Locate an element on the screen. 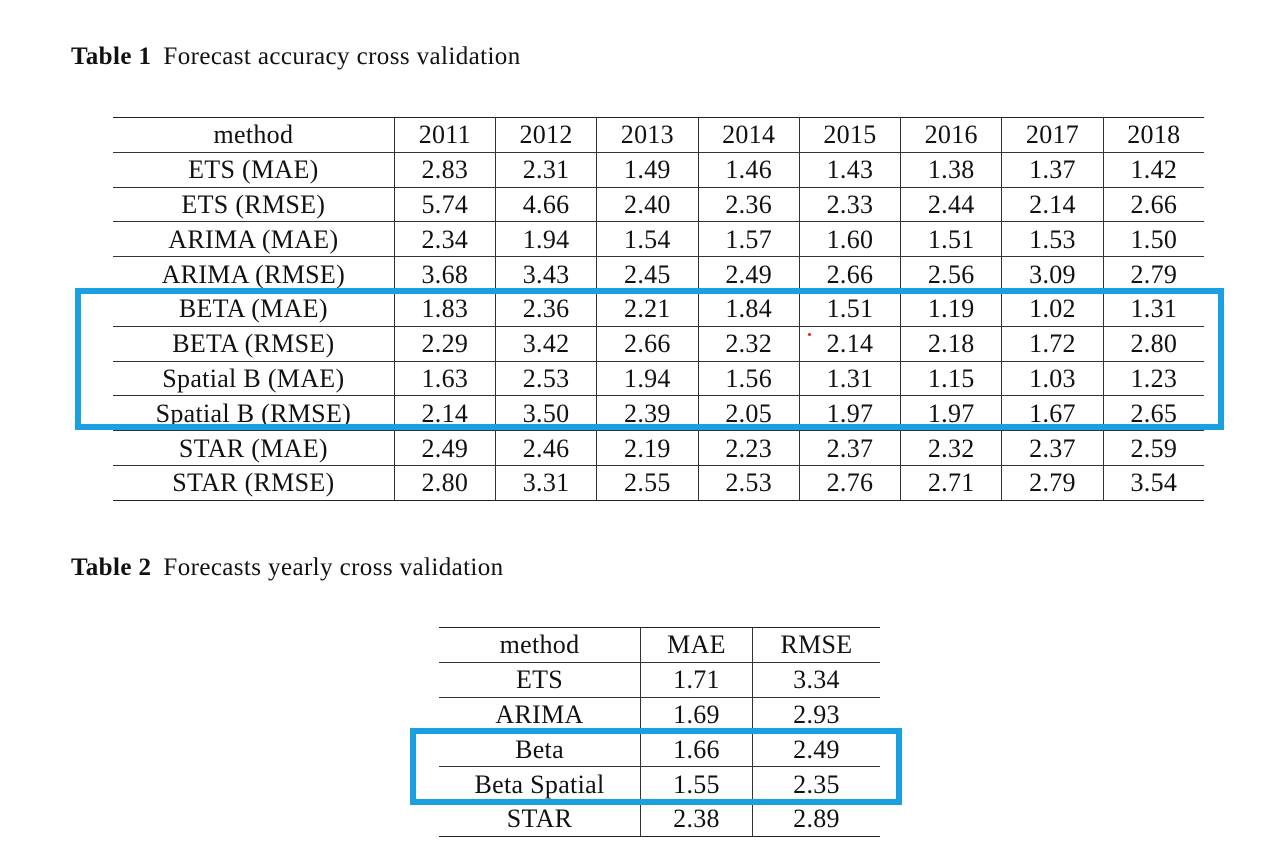  value-cell: 1.23 is located at coordinates (1153, 379).